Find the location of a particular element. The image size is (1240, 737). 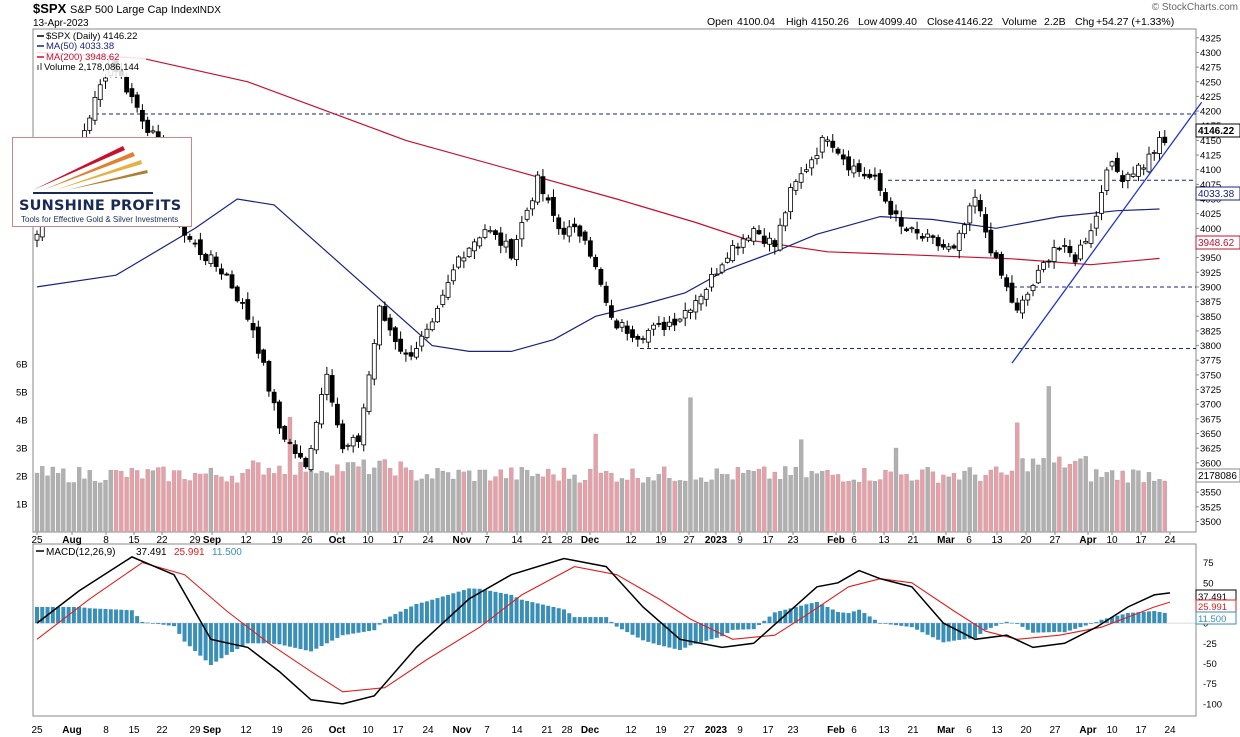

price-tick-label: 3950 is located at coordinates (1210, 258).